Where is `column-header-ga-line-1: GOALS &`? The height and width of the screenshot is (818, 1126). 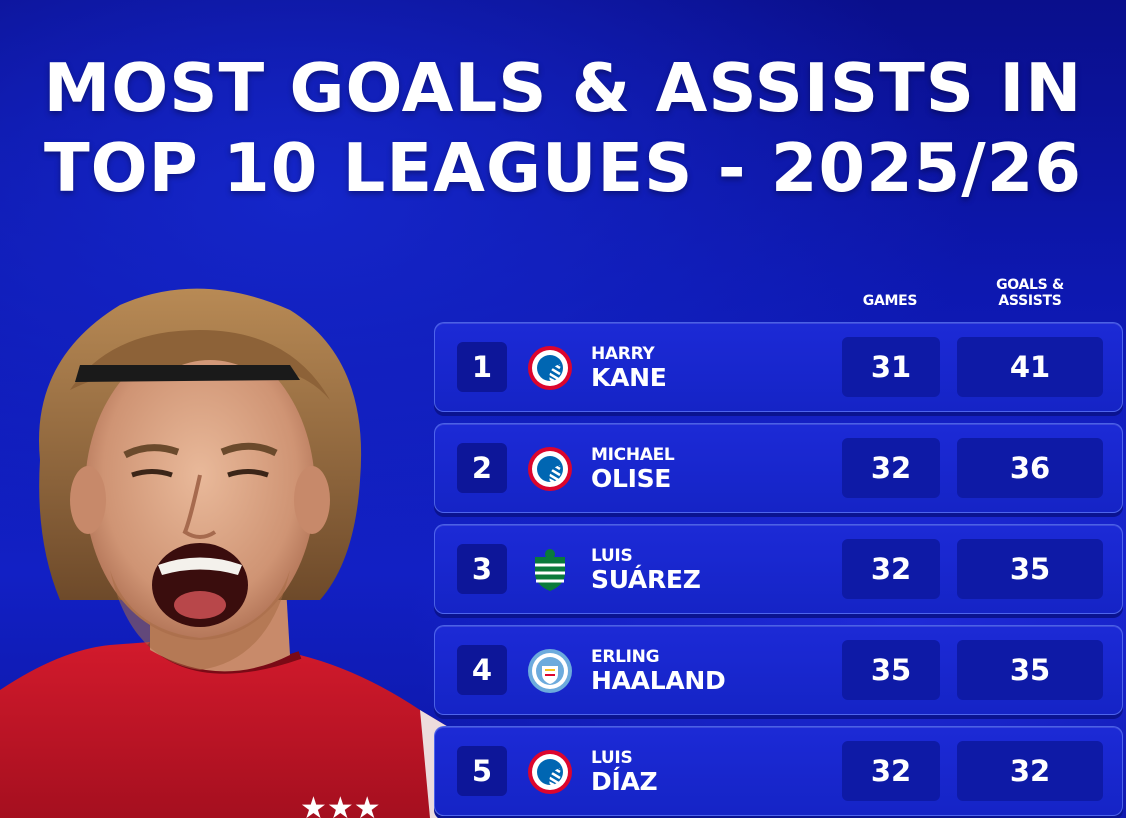
column-header-ga-line-1: GOALS & is located at coordinates (1030, 285).